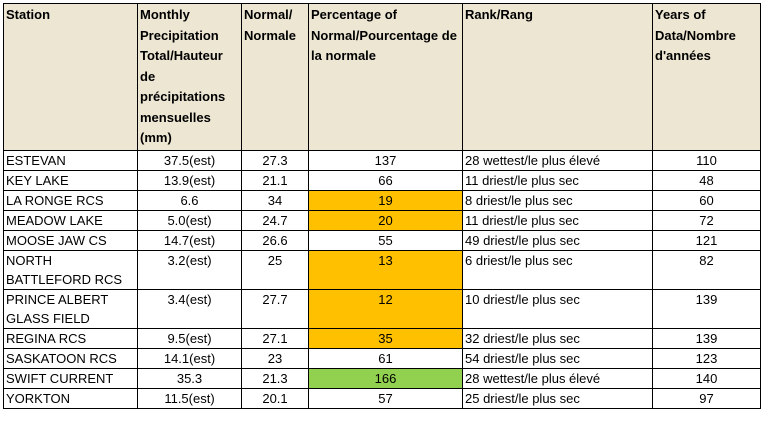  What do you see at coordinates (275, 220) in the screenshot?
I see `cell-normal: 24.7` at bounding box center [275, 220].